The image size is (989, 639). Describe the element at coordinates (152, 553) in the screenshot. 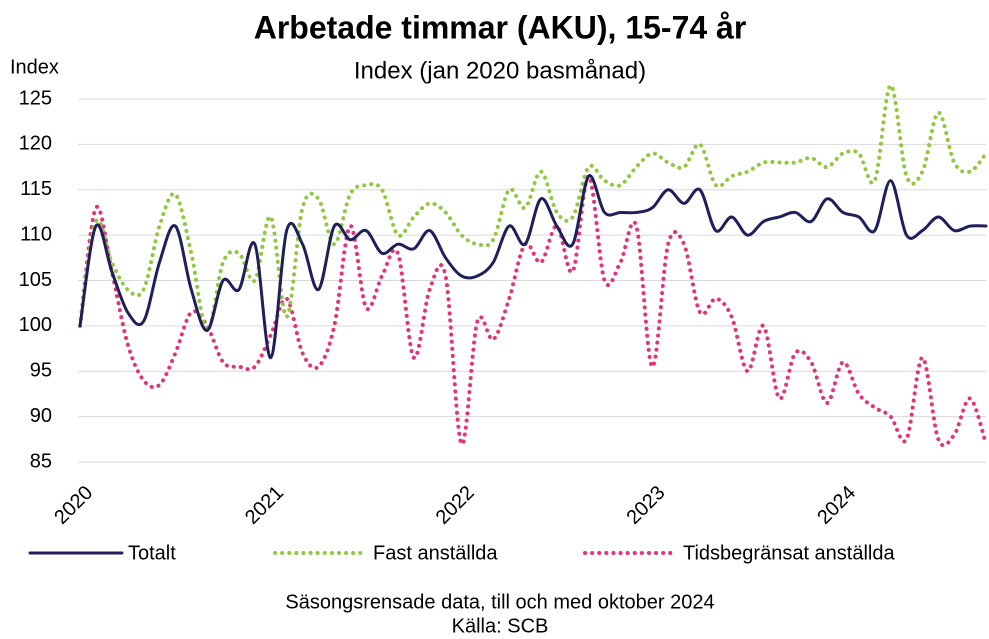

I see `legend-label: Totalt` at that location.